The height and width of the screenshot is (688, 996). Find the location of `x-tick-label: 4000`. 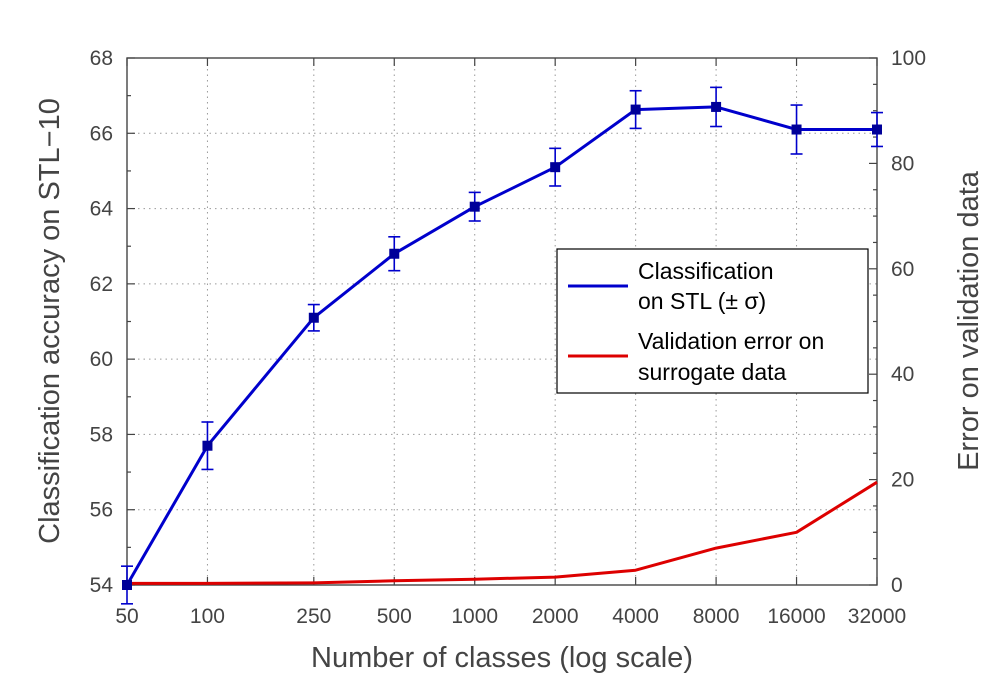

x-tick-label: 4000 is located at coordinates (635, 616).